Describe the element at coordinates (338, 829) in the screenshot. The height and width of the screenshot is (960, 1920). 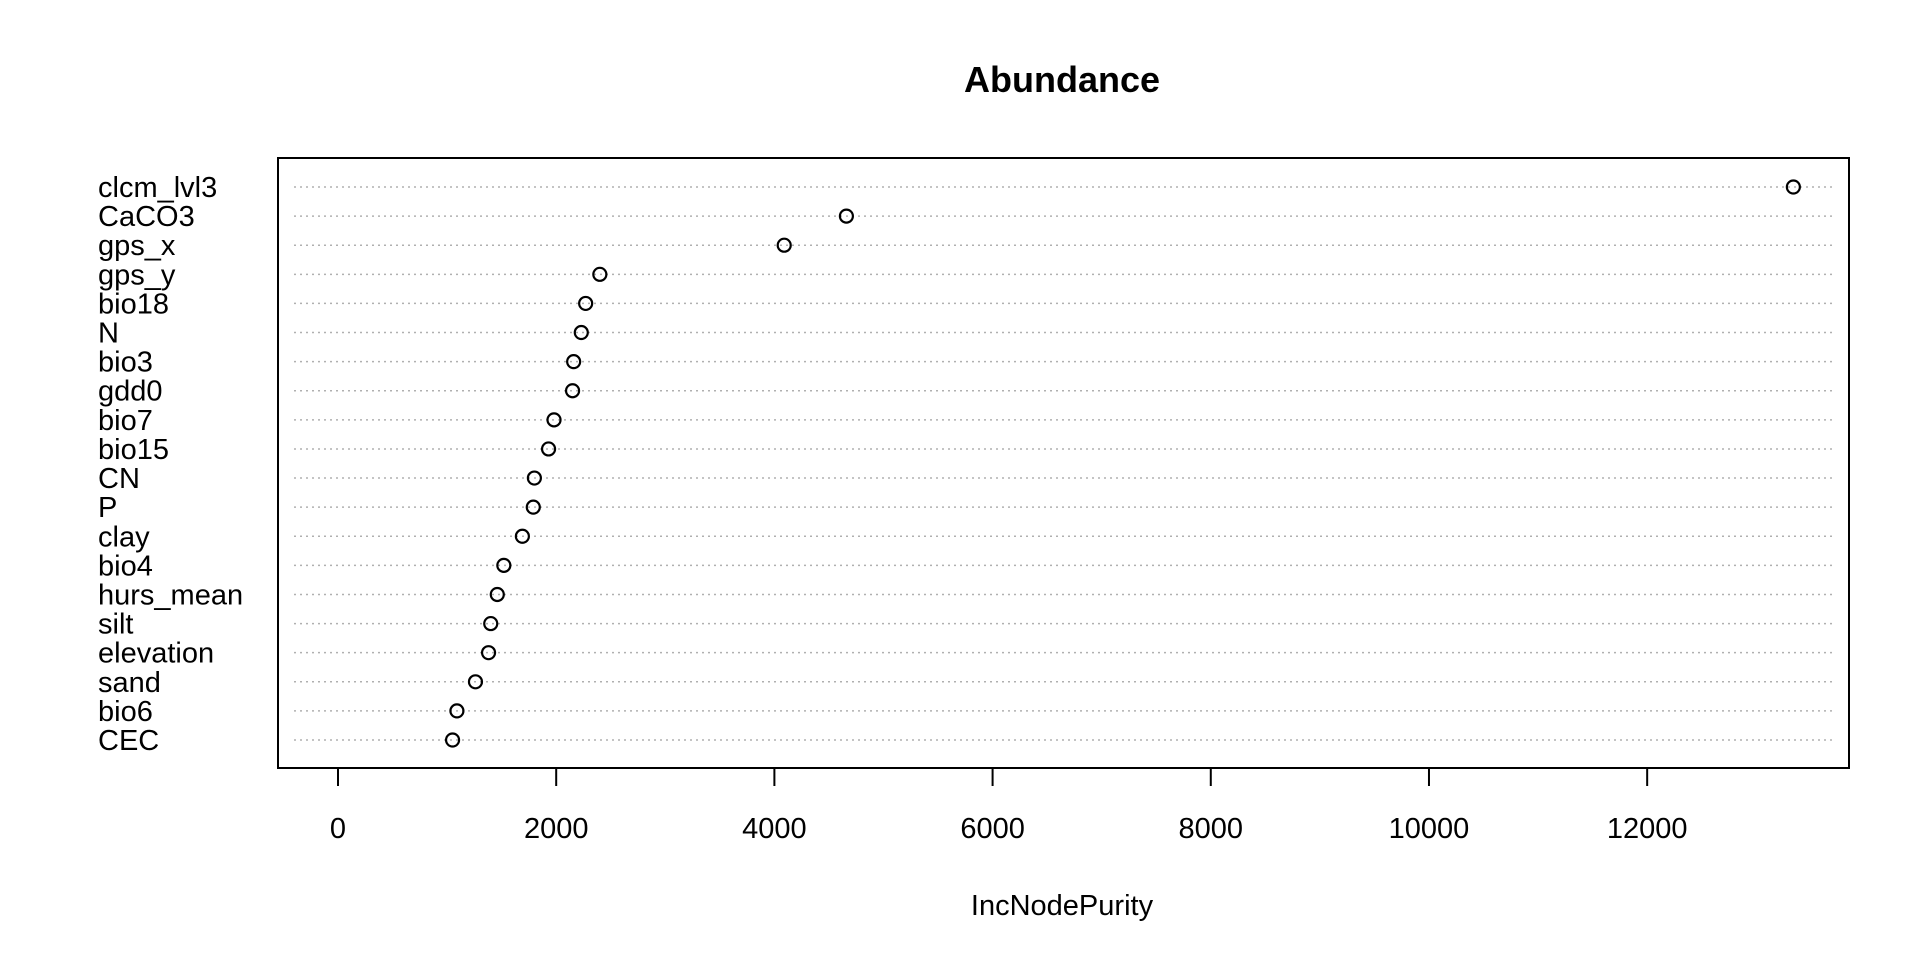
I see `x-tick-label: 0` at that location.